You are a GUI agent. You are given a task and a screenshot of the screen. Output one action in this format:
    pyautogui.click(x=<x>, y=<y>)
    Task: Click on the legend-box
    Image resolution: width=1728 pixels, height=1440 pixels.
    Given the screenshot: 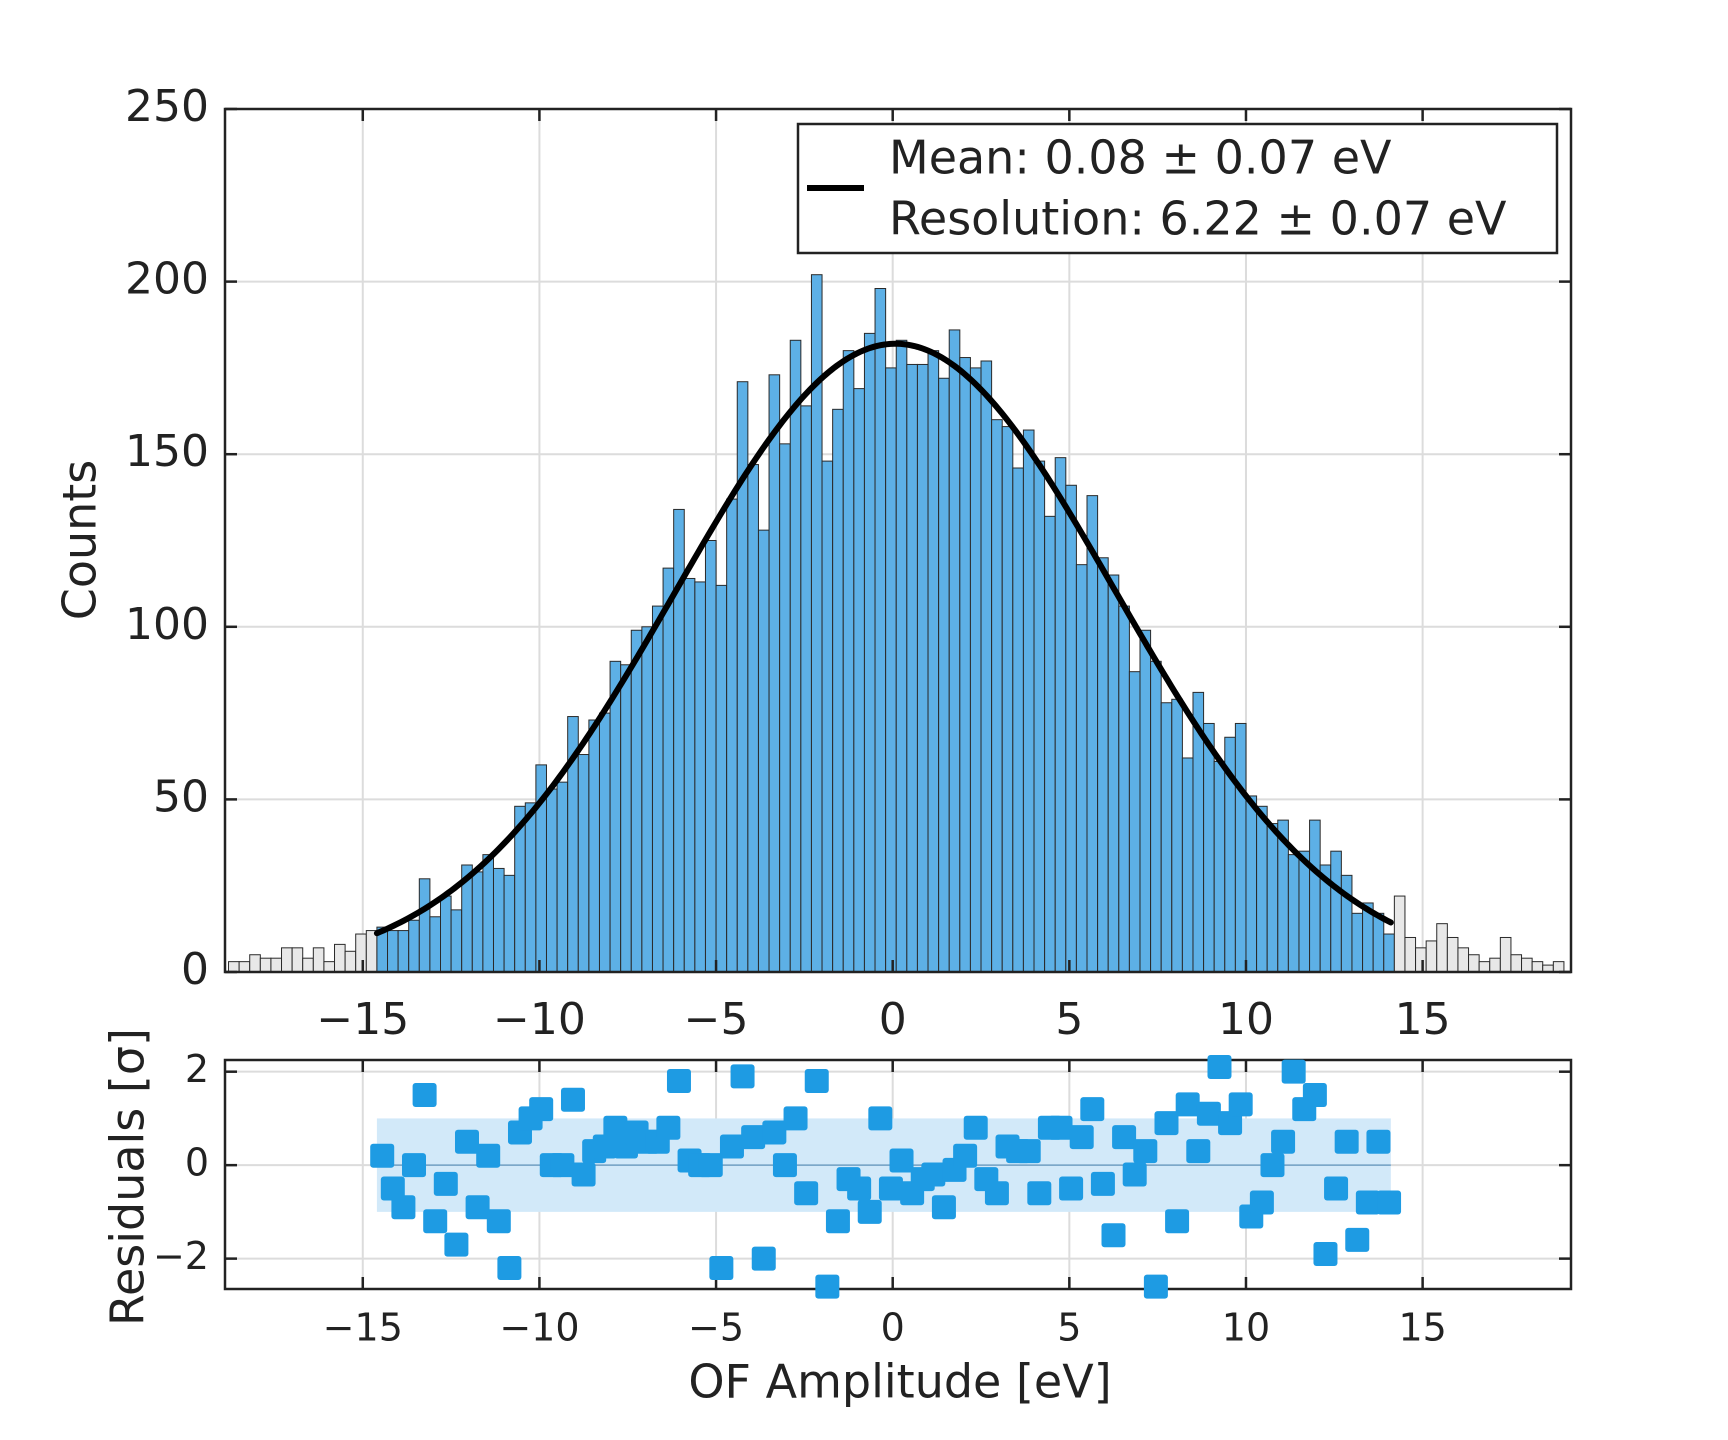 What is the action you would take?
    pyautogui.click(x=1177, y=188)
    